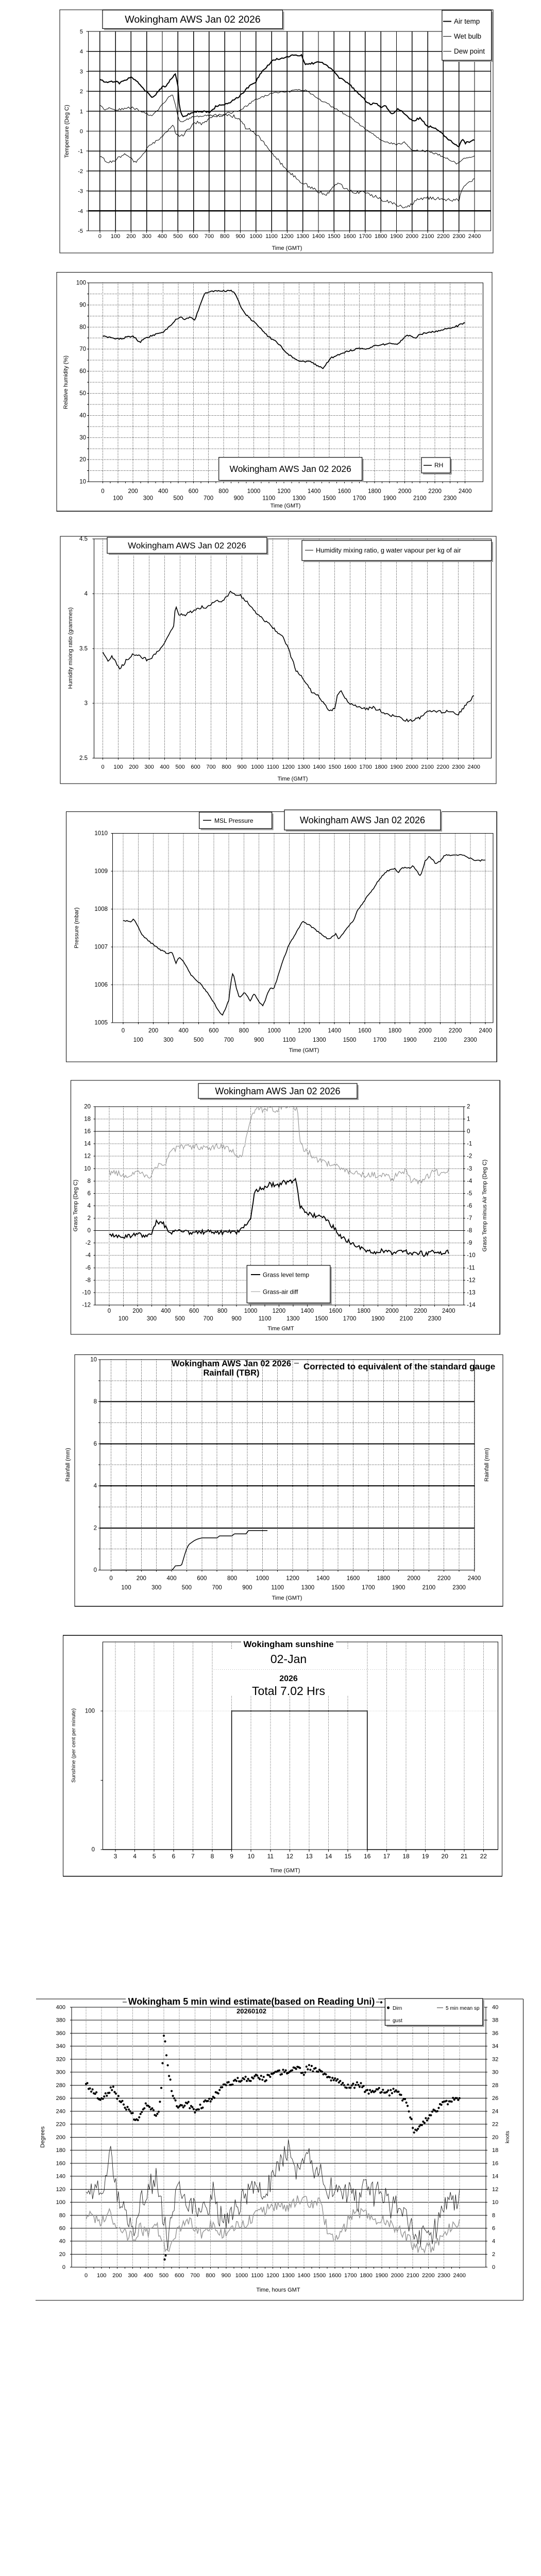  Describe the element at coordinates (88, 1268) in the screenshot. I see `svg-text: -6` at that location.